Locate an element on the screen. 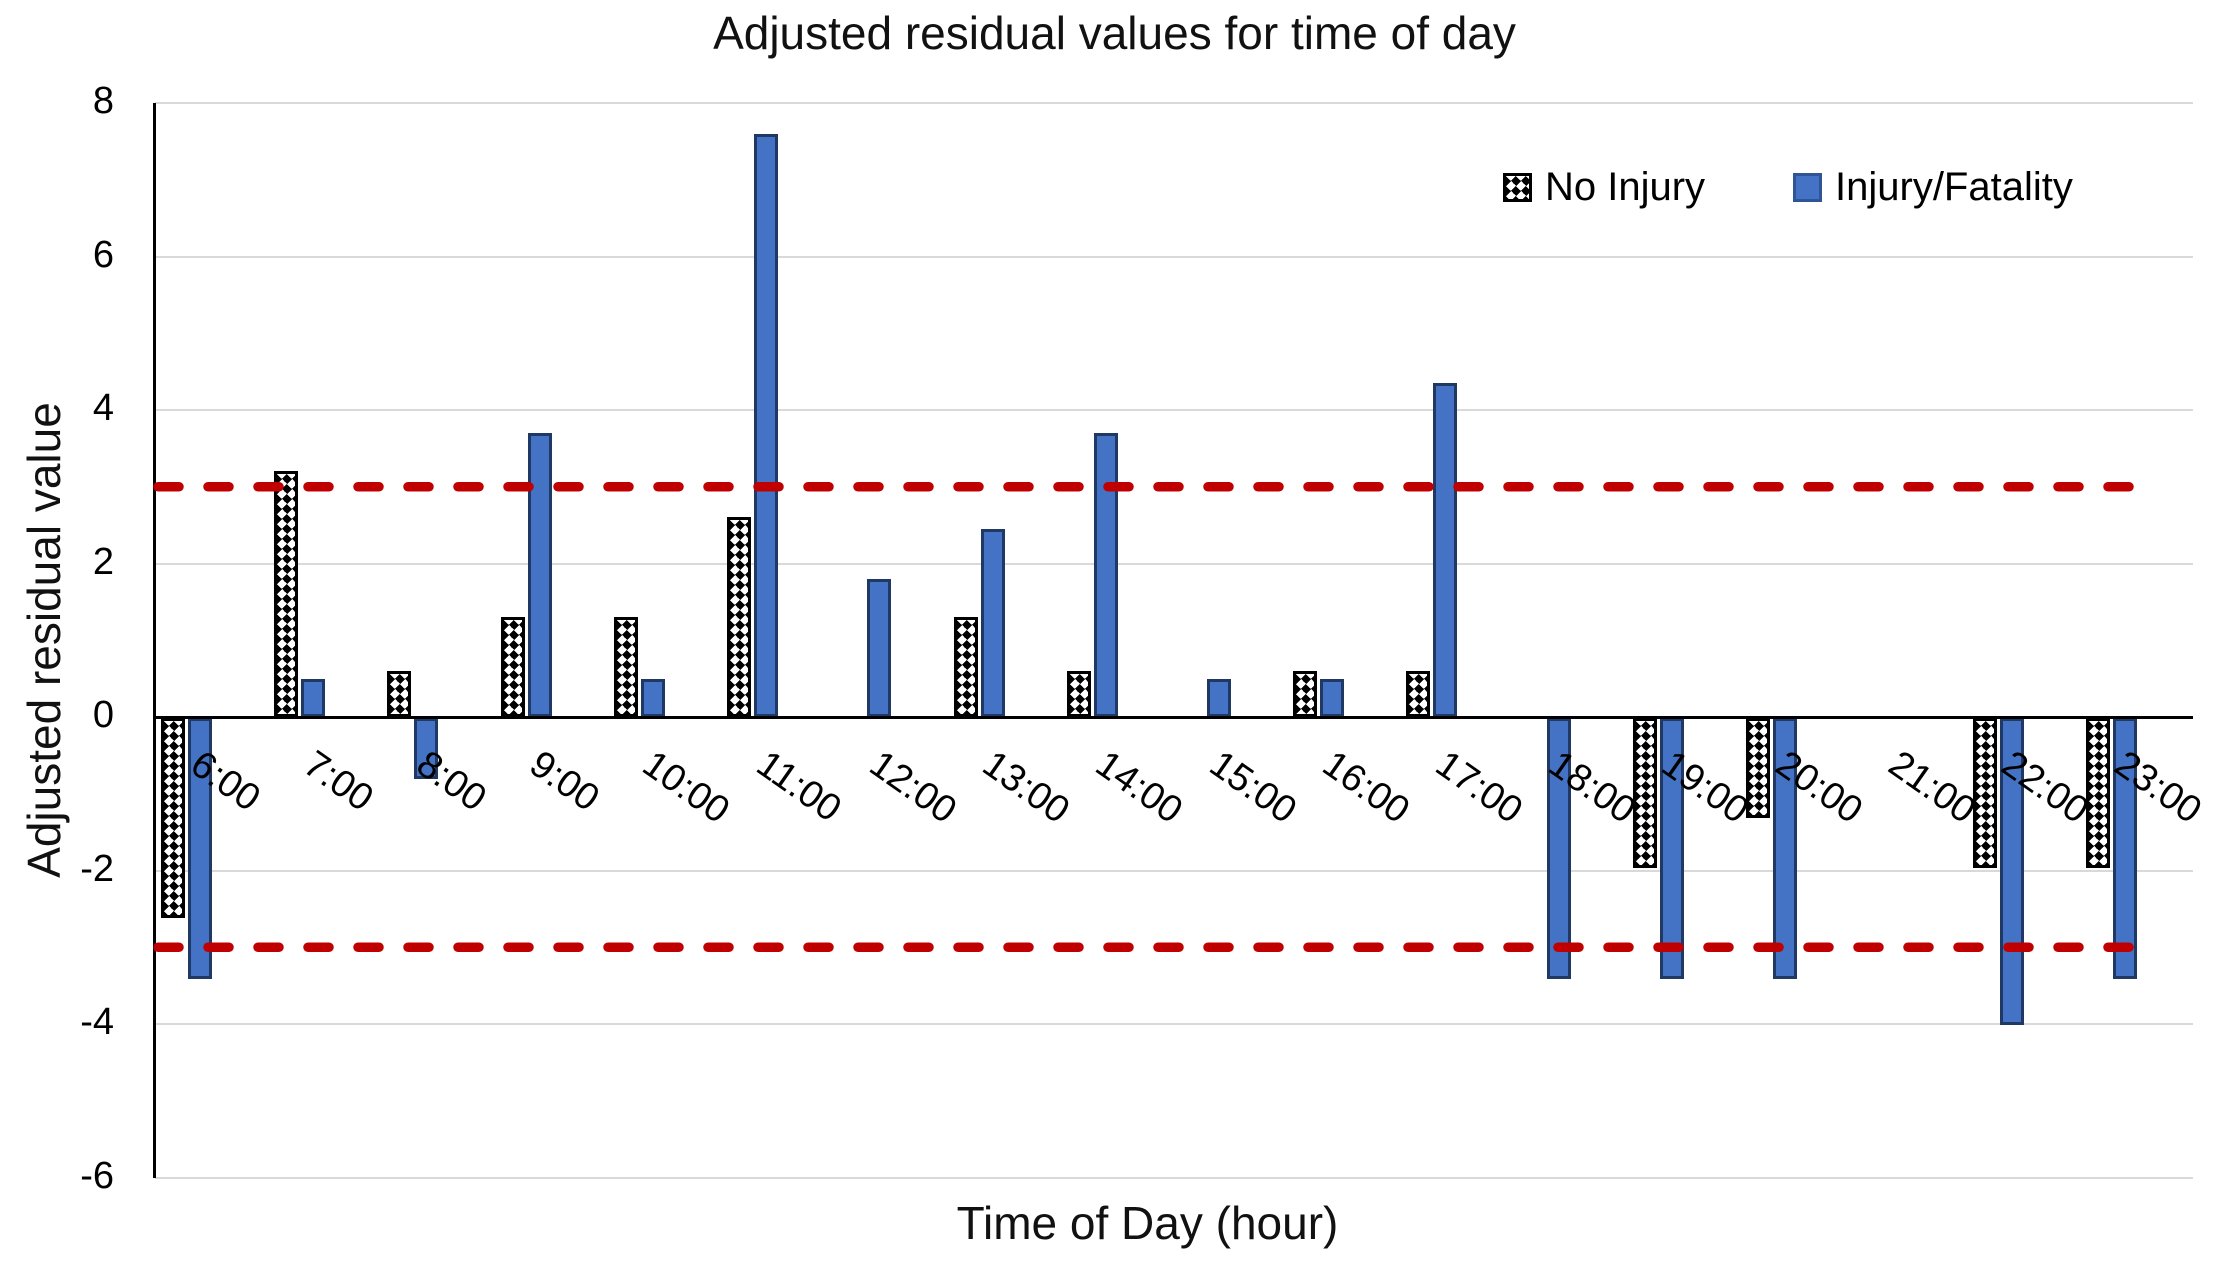  x-category-label-17:00: 17:00 is located at coordinates (1478, 787).